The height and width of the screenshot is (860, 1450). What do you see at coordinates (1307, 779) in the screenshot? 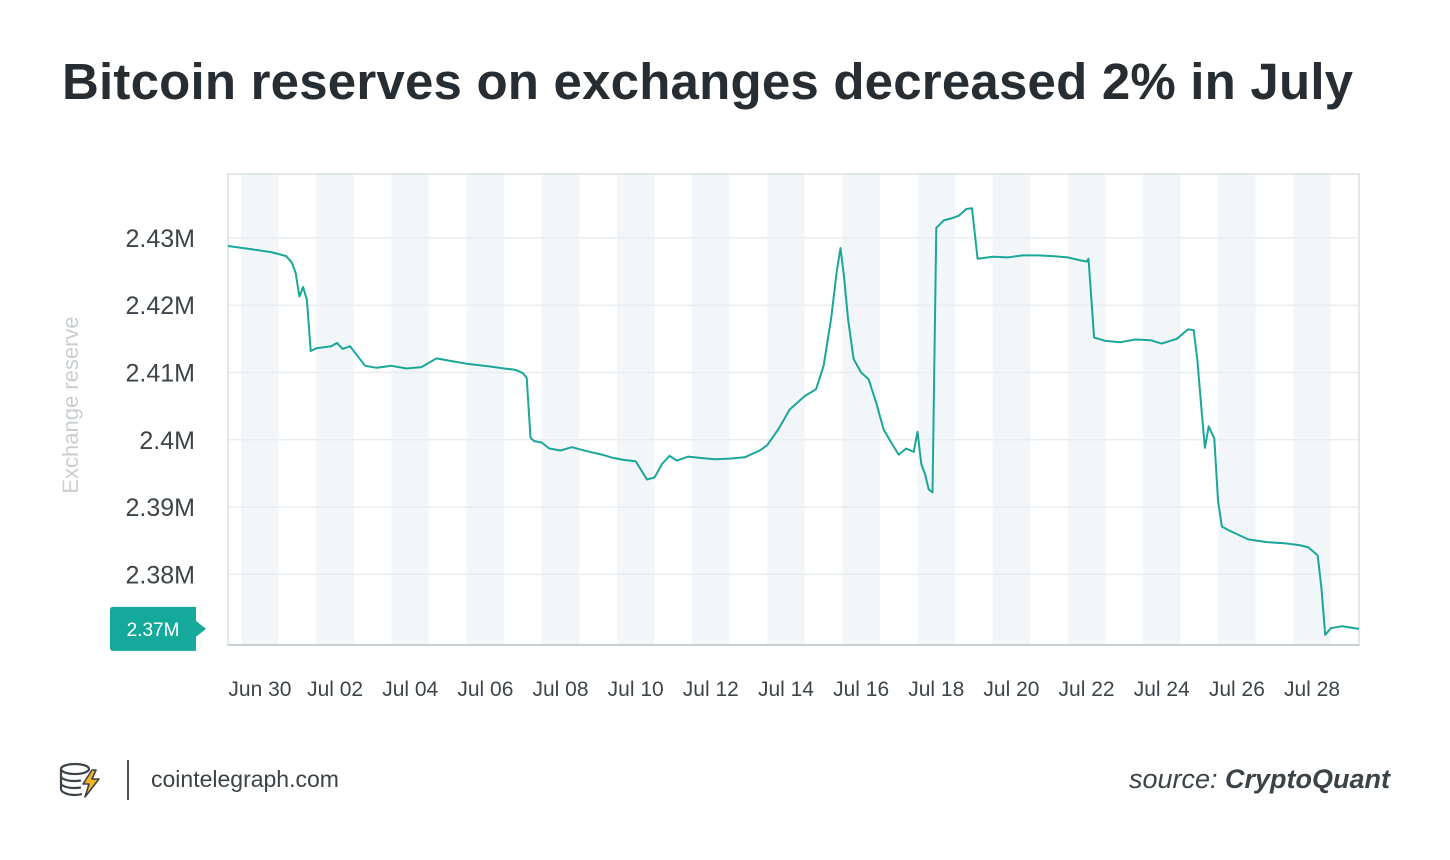
I see `source-name: CryptoQuant` at bounding box center [1307, 779].